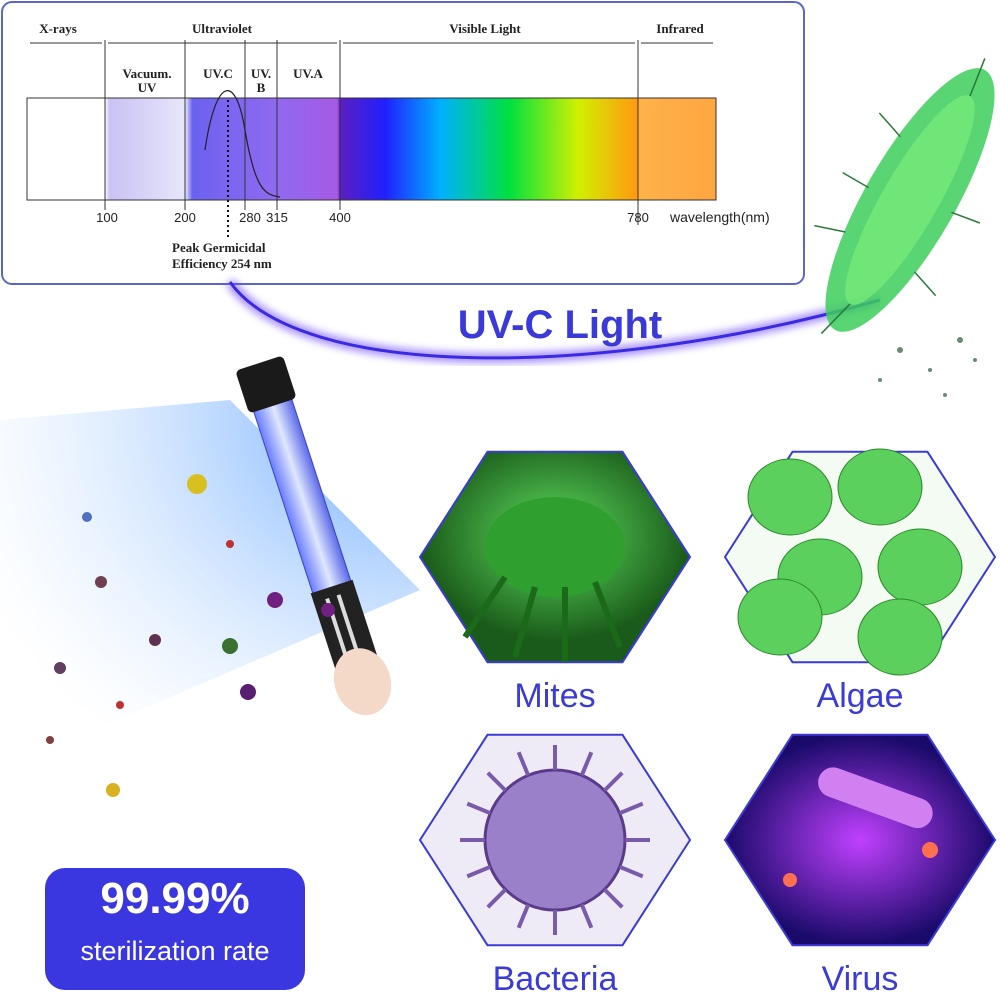  I want to click on band-label: UV.A, so click(308, 73).